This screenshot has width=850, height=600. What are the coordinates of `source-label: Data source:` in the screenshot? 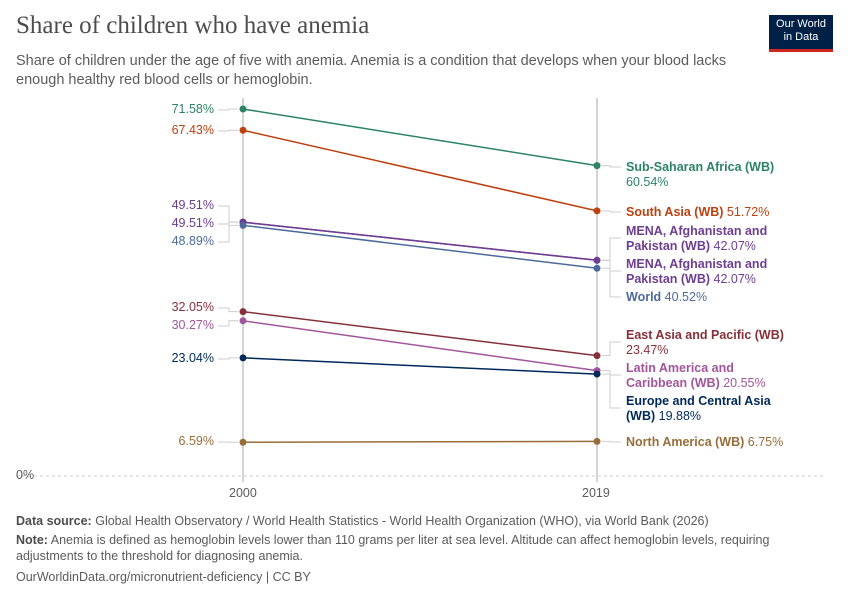 It's located at (54, 521).